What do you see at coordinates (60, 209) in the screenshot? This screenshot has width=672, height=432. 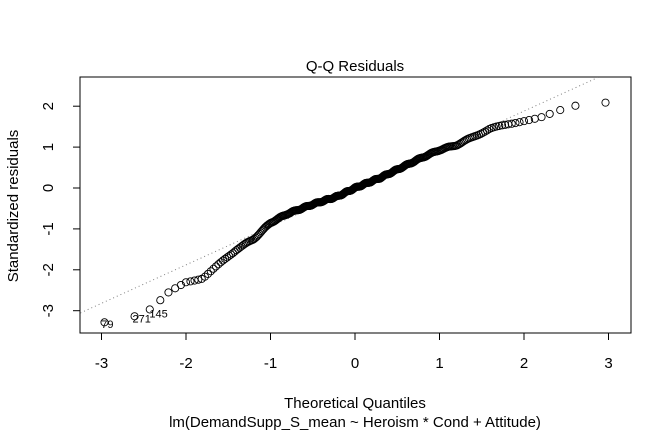 I see `y-axis: -3 -2 -1 0 1 2` at bounding box center [60, 209].